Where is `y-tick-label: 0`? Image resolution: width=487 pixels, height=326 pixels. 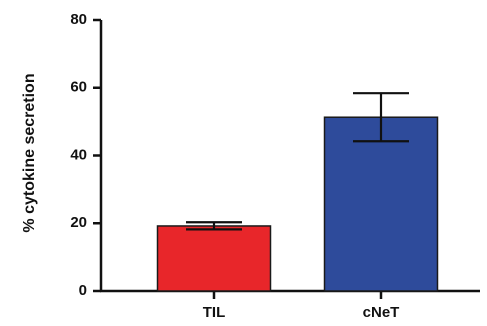 y-tick-label: 0 is located at coordinates (83, 290).